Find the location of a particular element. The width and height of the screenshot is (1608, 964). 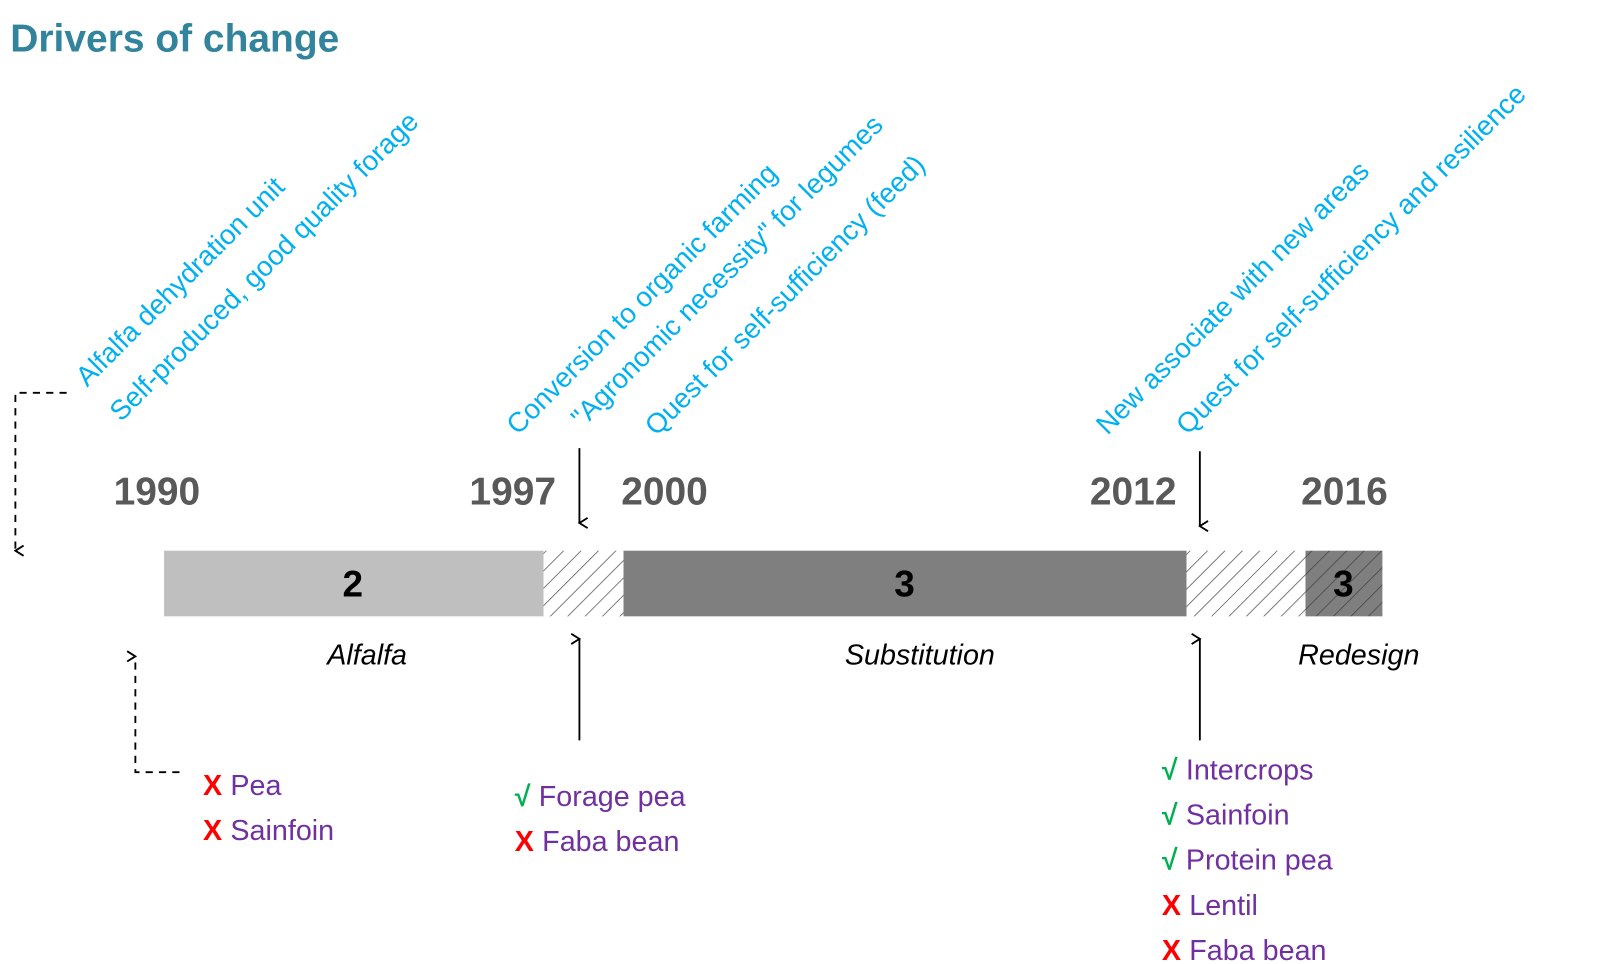

crop-name: Lentil is located at coordinates (1223, 906).